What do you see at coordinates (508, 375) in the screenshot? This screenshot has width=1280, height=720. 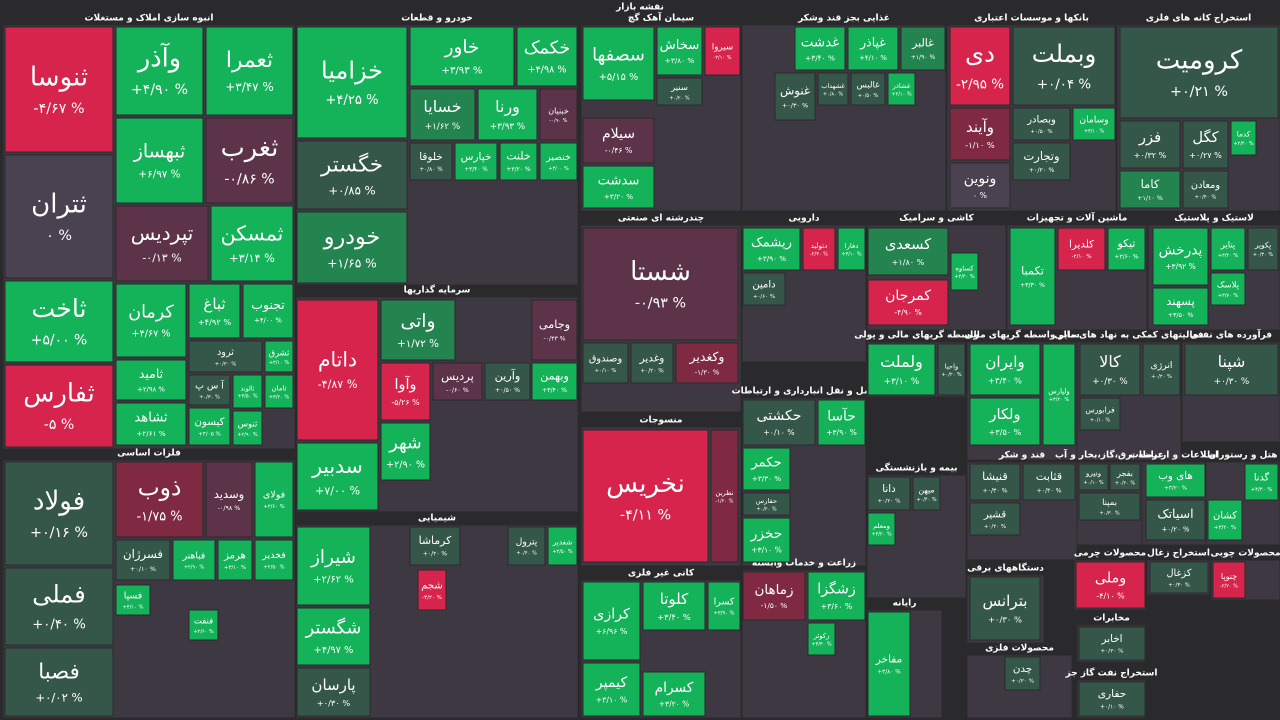 I see `tile-name: وآرین` at bounding box center [508, 375].